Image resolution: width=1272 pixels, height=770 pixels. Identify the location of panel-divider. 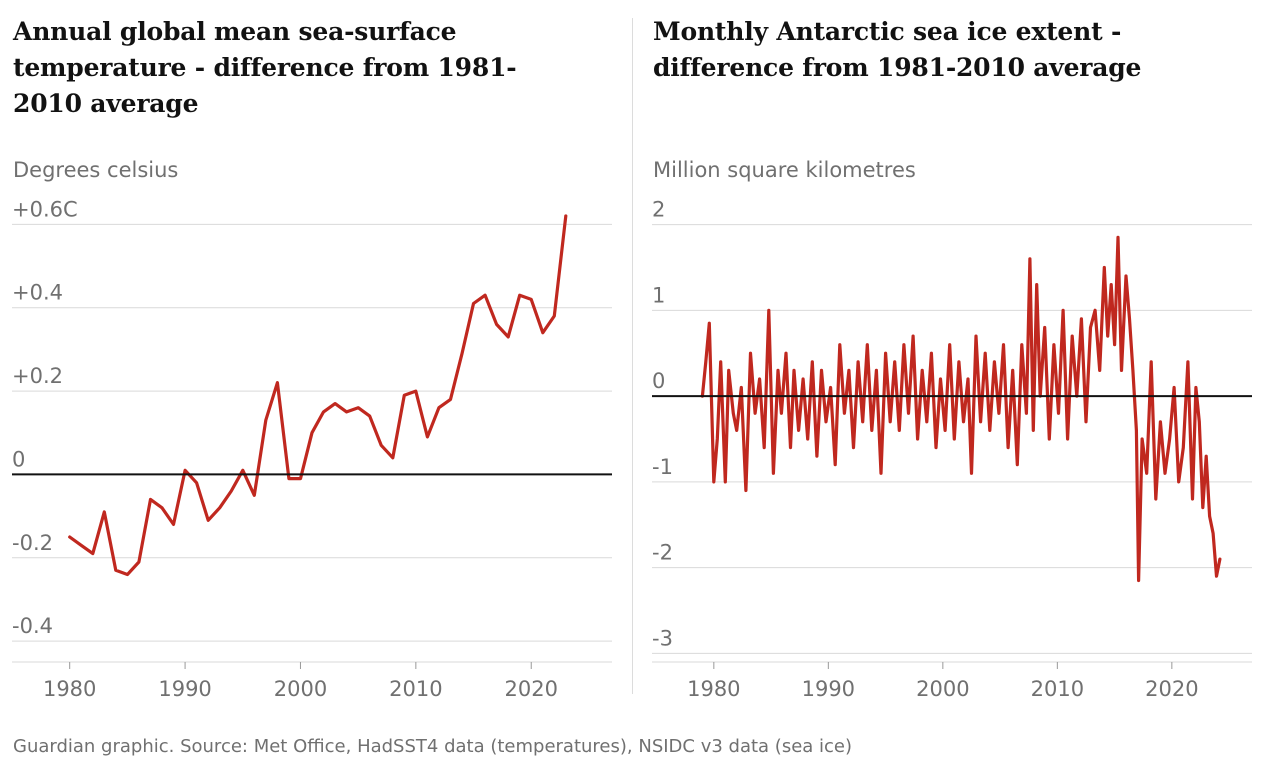
(632, 356).